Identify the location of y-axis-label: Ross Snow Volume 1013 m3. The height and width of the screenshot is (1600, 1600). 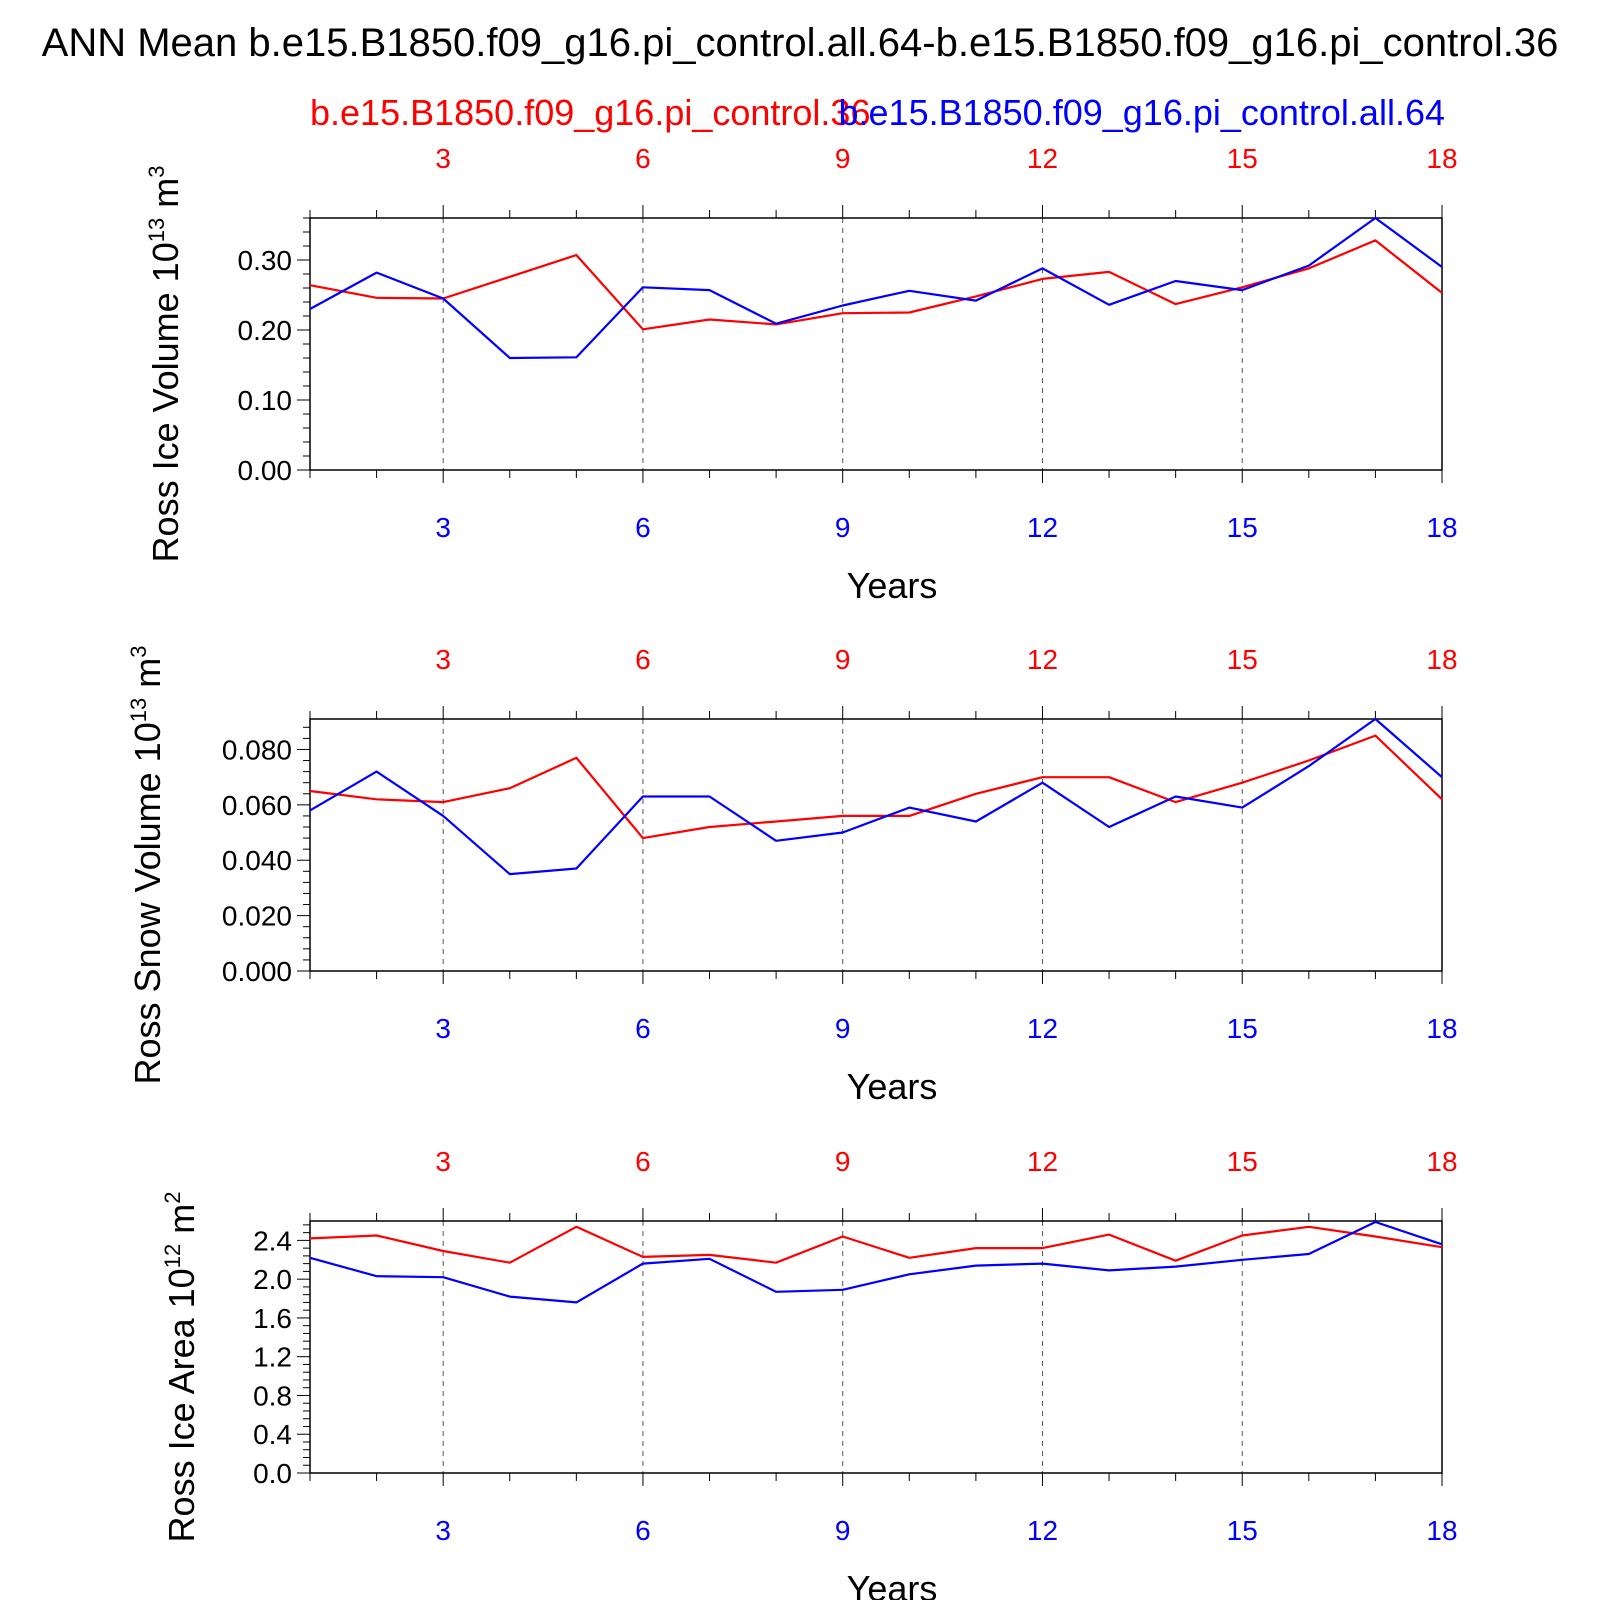
(147, 865).